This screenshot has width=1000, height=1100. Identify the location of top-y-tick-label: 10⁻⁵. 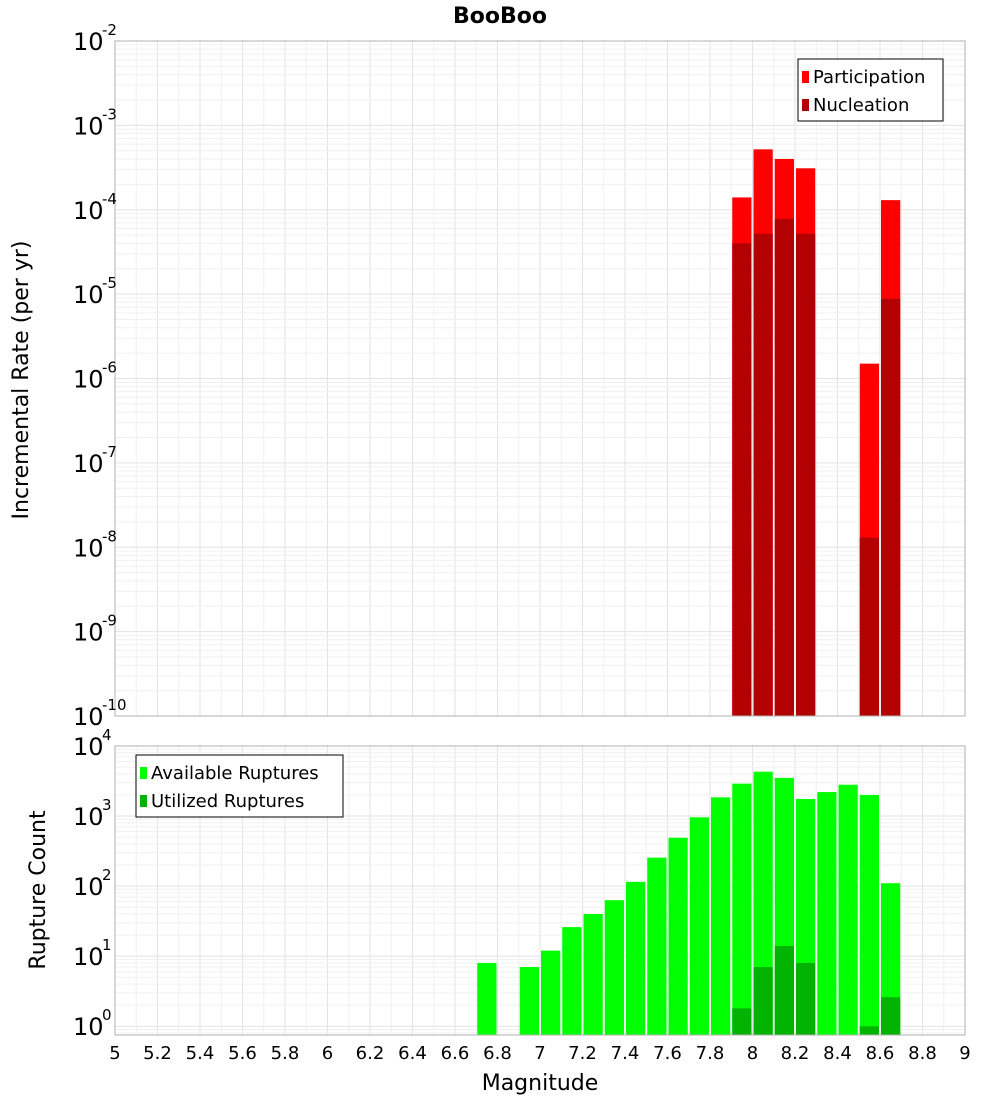
(95, 291).